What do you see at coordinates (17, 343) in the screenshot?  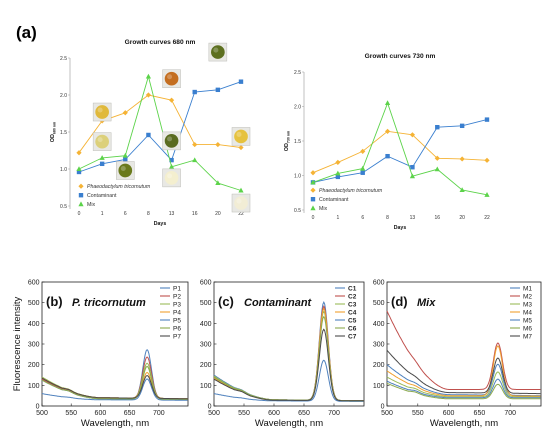 I see `y-axis-label: Fluorescence intensity` at bounding box center [17, 343].